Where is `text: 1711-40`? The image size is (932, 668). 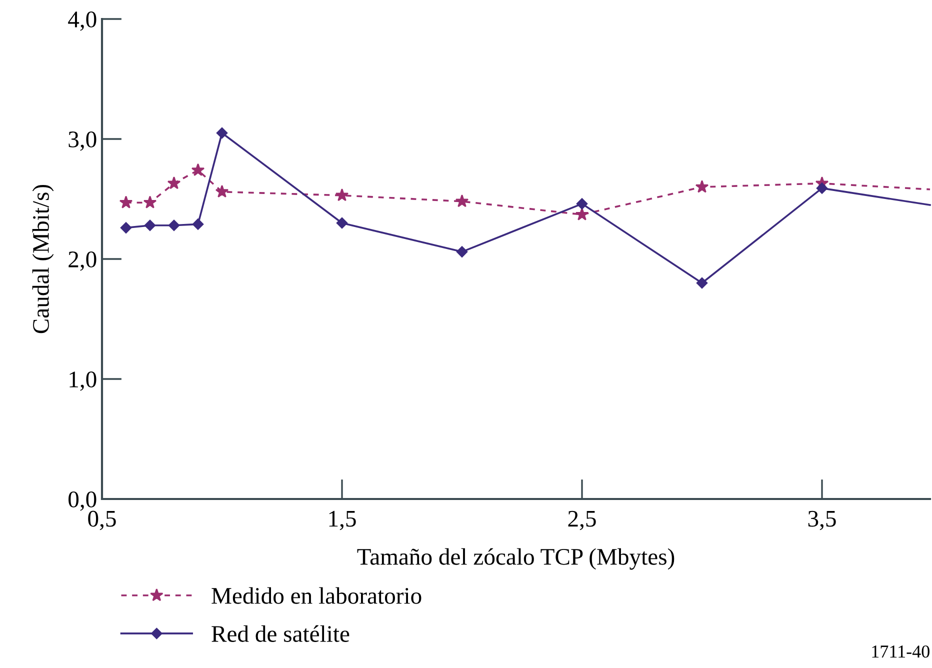 text: 1711-40 is located at coordinates (901, 651).